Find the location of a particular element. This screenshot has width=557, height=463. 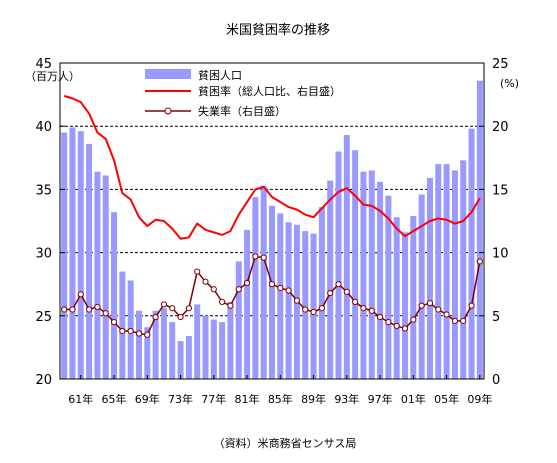

x-tick-label: 93年 is located at coordinates (346, 399).